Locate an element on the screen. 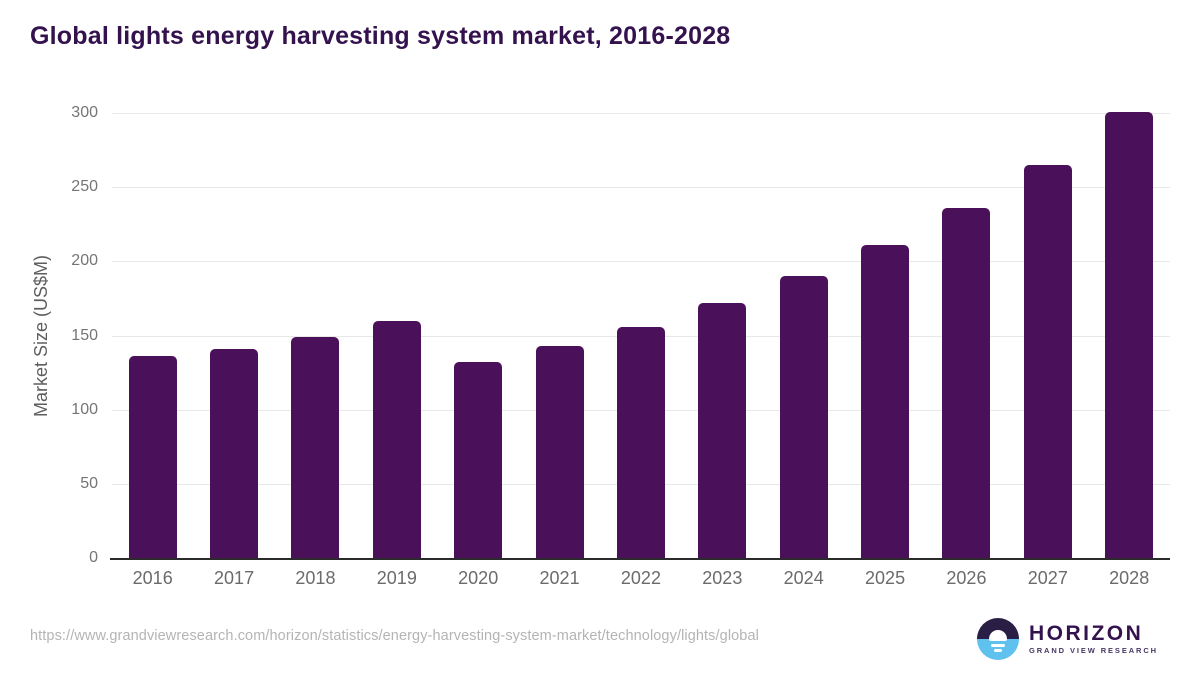  ytick-300: 300 is located at coordinates (84, 112).